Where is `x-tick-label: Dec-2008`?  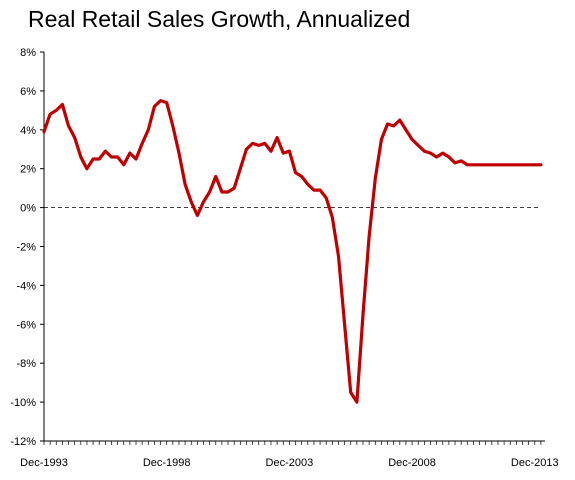
x-tick-label: Dec-2008 is located at coordinates (412, 463).